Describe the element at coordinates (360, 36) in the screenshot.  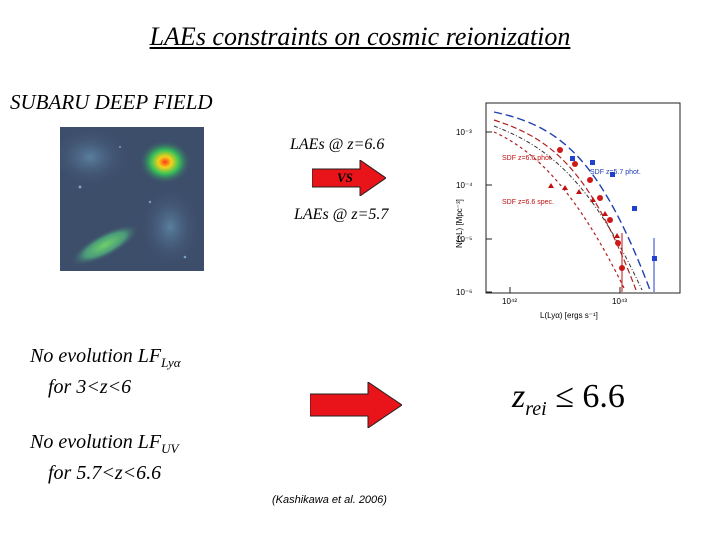
I see `slide-title: LAEs constraints on cosmic reionization` at that location.